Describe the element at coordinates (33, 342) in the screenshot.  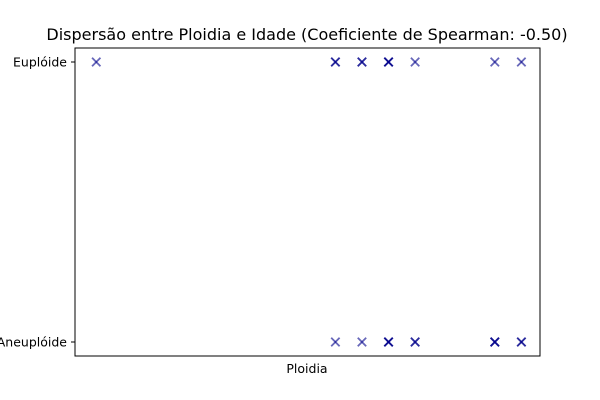
I see `y-tick-label: Aneuplóide` at that location.